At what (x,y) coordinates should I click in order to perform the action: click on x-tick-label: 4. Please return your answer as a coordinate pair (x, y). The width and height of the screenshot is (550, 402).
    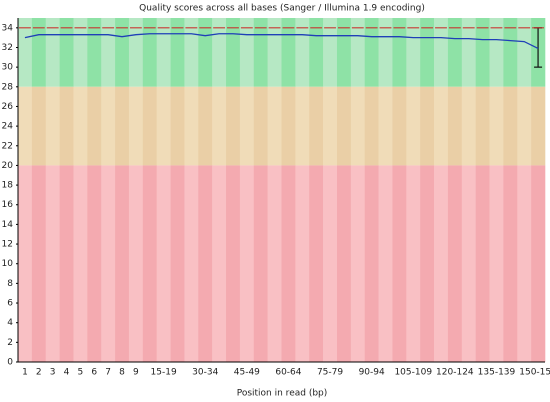
    Looking at the image, I should click on (67, 373).